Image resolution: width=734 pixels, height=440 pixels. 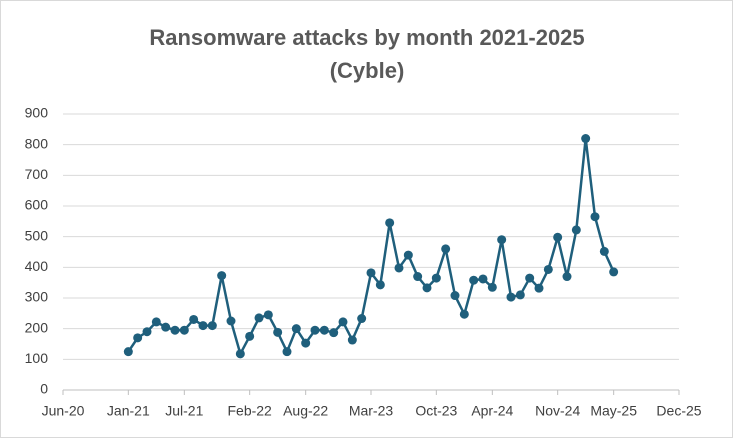 I want to click on y-tick-label: 700, so click(x=37, y=174).